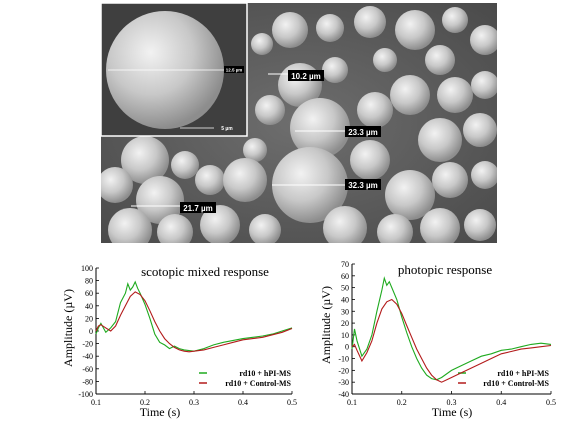 The height and width of the screenshot is (432, 576). I want to click on y-tick-label: -80, so click(87, 381).